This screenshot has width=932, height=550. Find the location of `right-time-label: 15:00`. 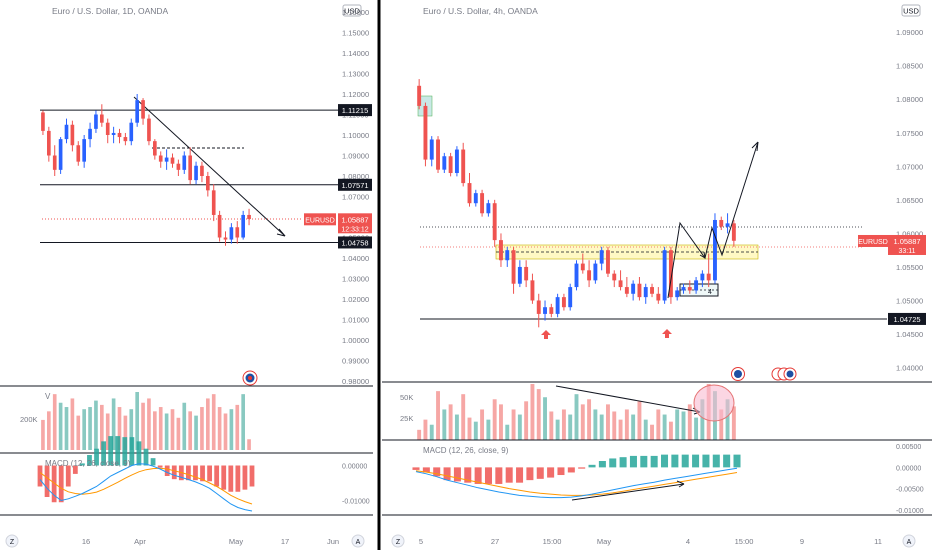

right-time-label: 15:00 is located at coordinates (744, 541).